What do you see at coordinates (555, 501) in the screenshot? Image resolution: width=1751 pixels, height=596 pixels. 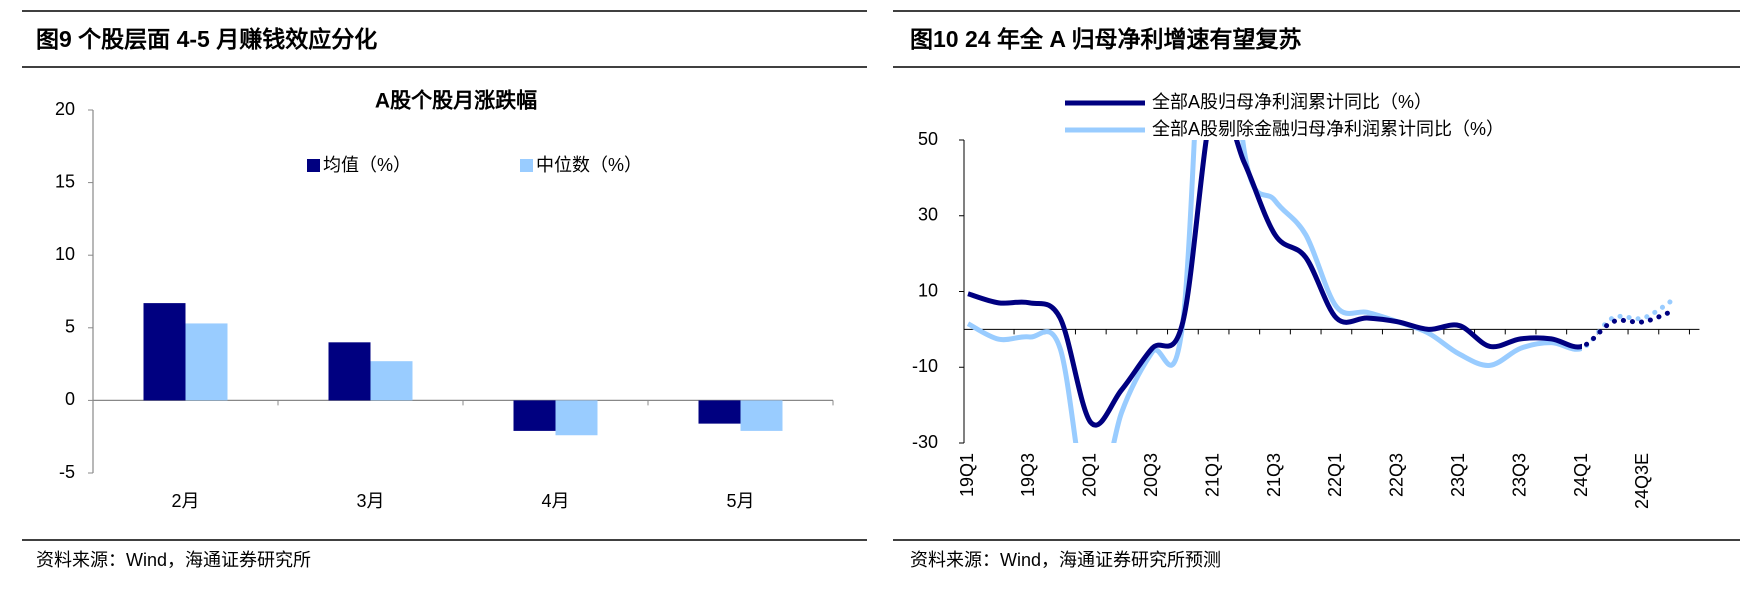 I see `x-tick-label: 4月` at bounding box center [555, 501].